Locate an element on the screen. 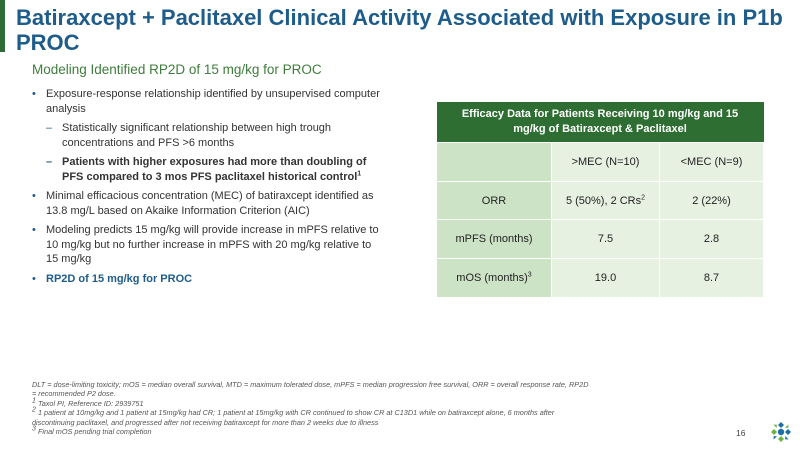  bullet-item: • RP2D of 15 mg/kg for PROC is located at coordinates (208, 279).